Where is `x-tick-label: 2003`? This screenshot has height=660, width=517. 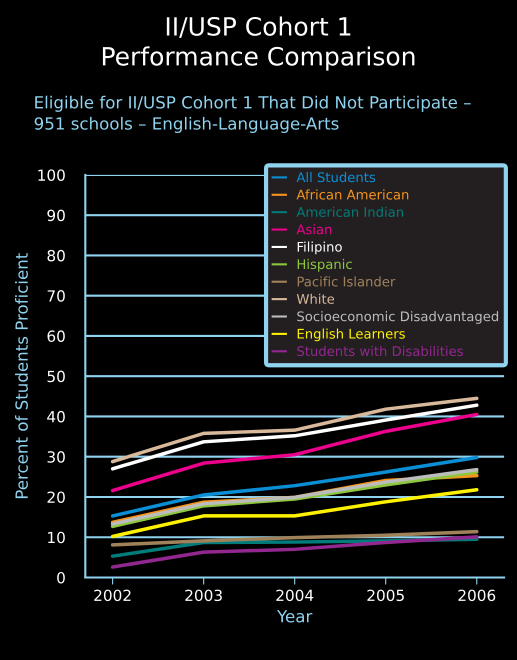
x-tick-label: 2003 is located at coordinates (203, 596).